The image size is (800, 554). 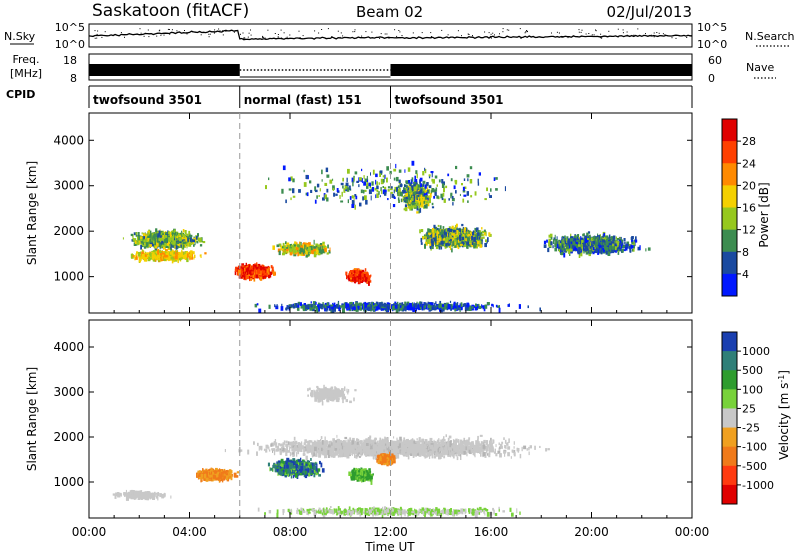 I want to click on cpid-segment-label: twofsound 3501, so click(x=449, y=100).